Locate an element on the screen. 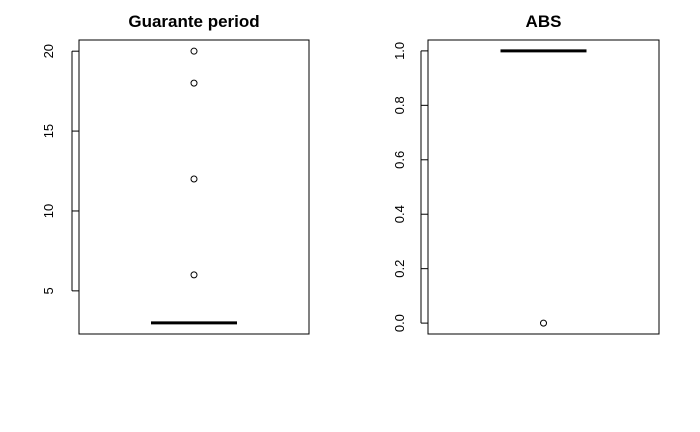 This screenshot has height=432, width=700. y-tick-label-1-2: 15 is located at coordinates (48, 131).